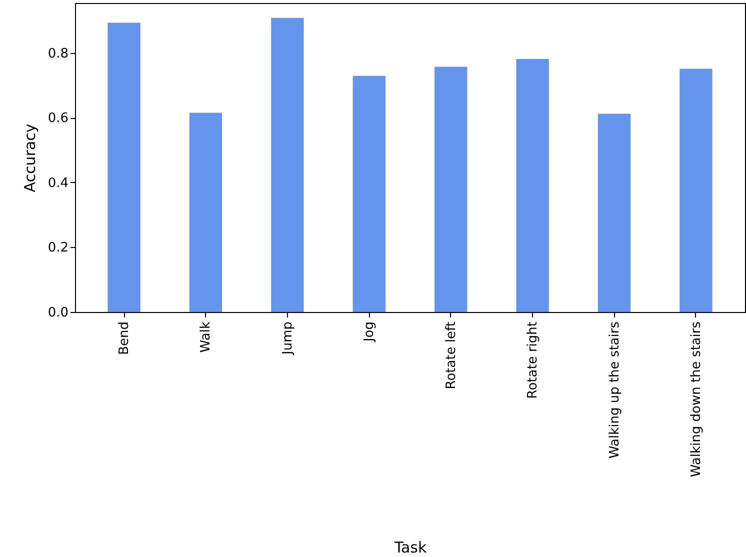 The height and width of the screenshot is (557, 746). Describe the element at coordinates (451, 356) in the screenshot. I see `x-tick-label: Rotate left` at that location.